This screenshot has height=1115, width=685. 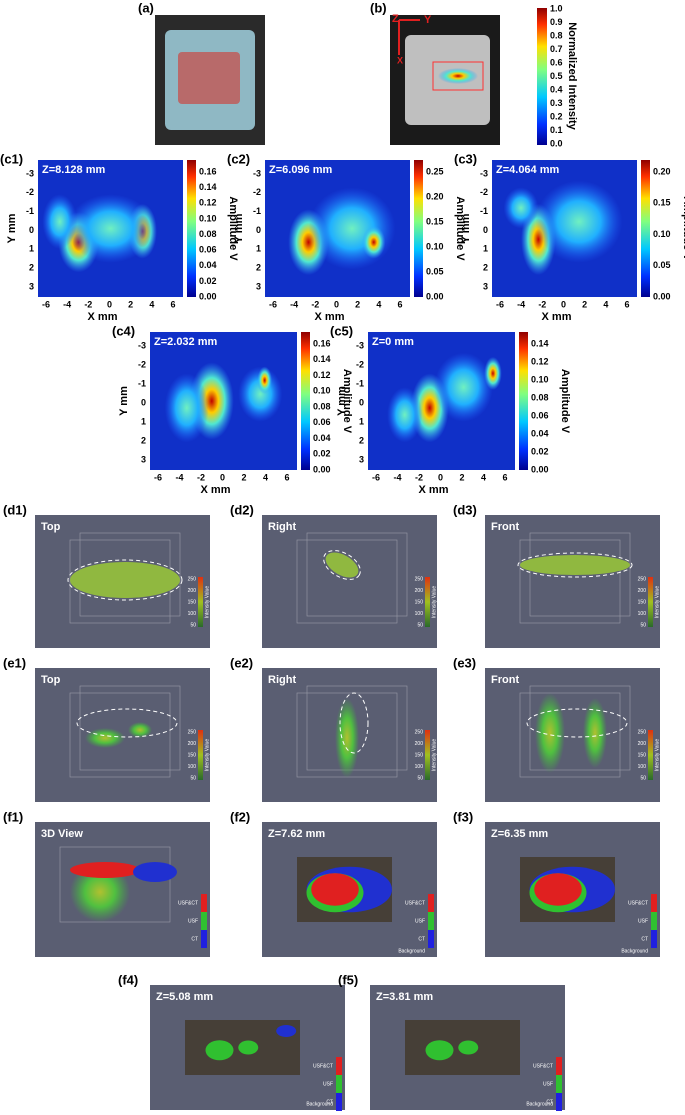 What do you see at coordinates (556, 76) in the screenshot?
I see `colorbar-tick: 0.5` at bounding box center [556, 76].